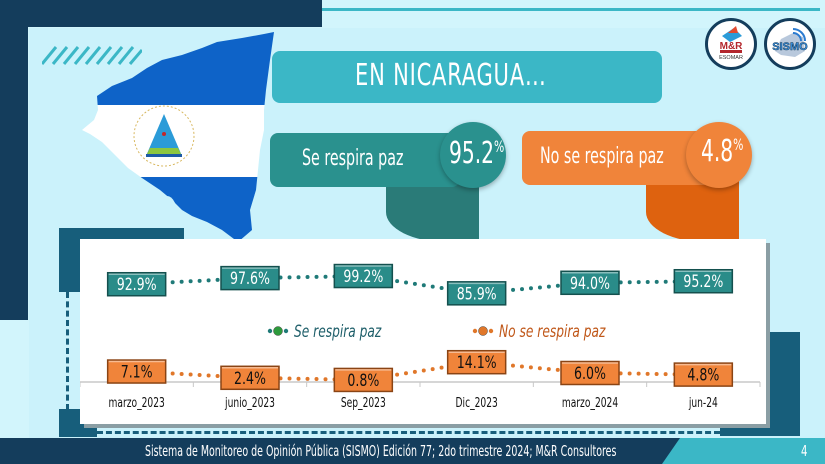  I want to click on data-label-text: 99.2%, so click(363, 276).